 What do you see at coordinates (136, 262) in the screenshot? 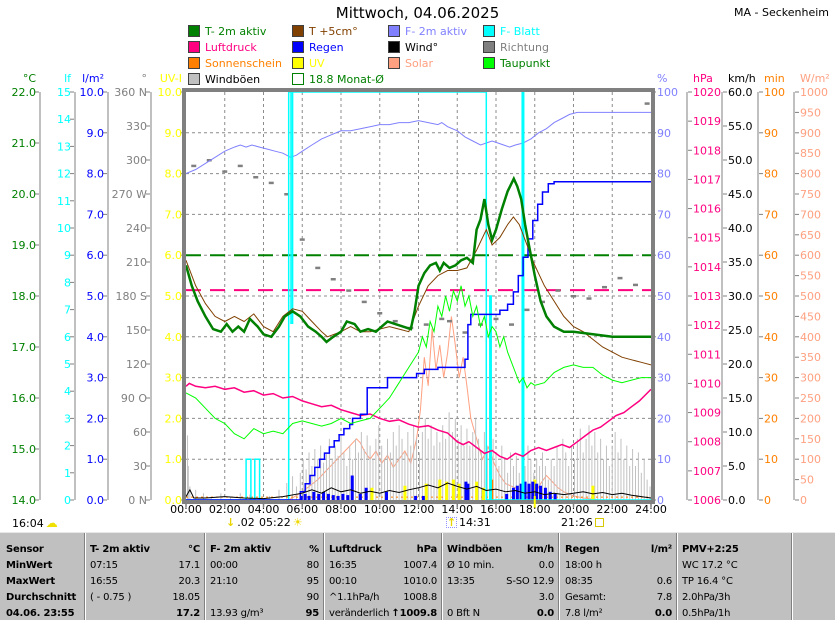
I see `axis-tick-label: 210` at bounding box center [136, 262].